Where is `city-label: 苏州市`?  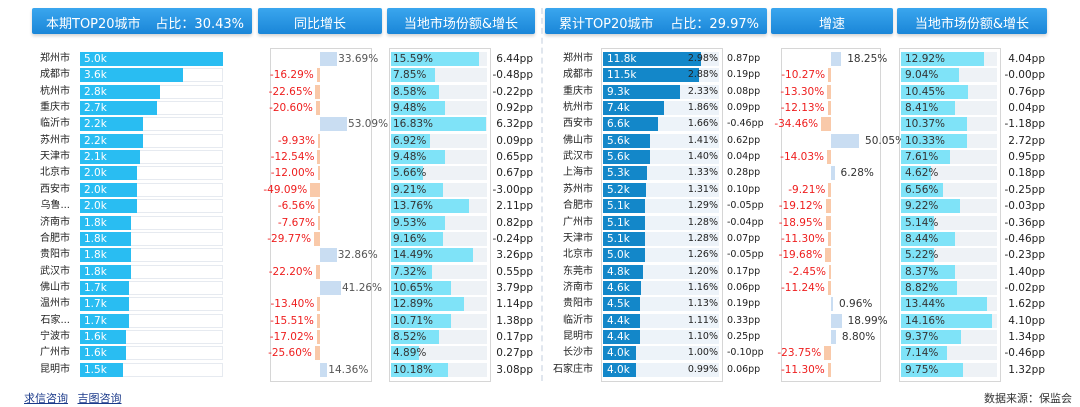 city-label: 苏州市 is located at coordinates (578, 189).